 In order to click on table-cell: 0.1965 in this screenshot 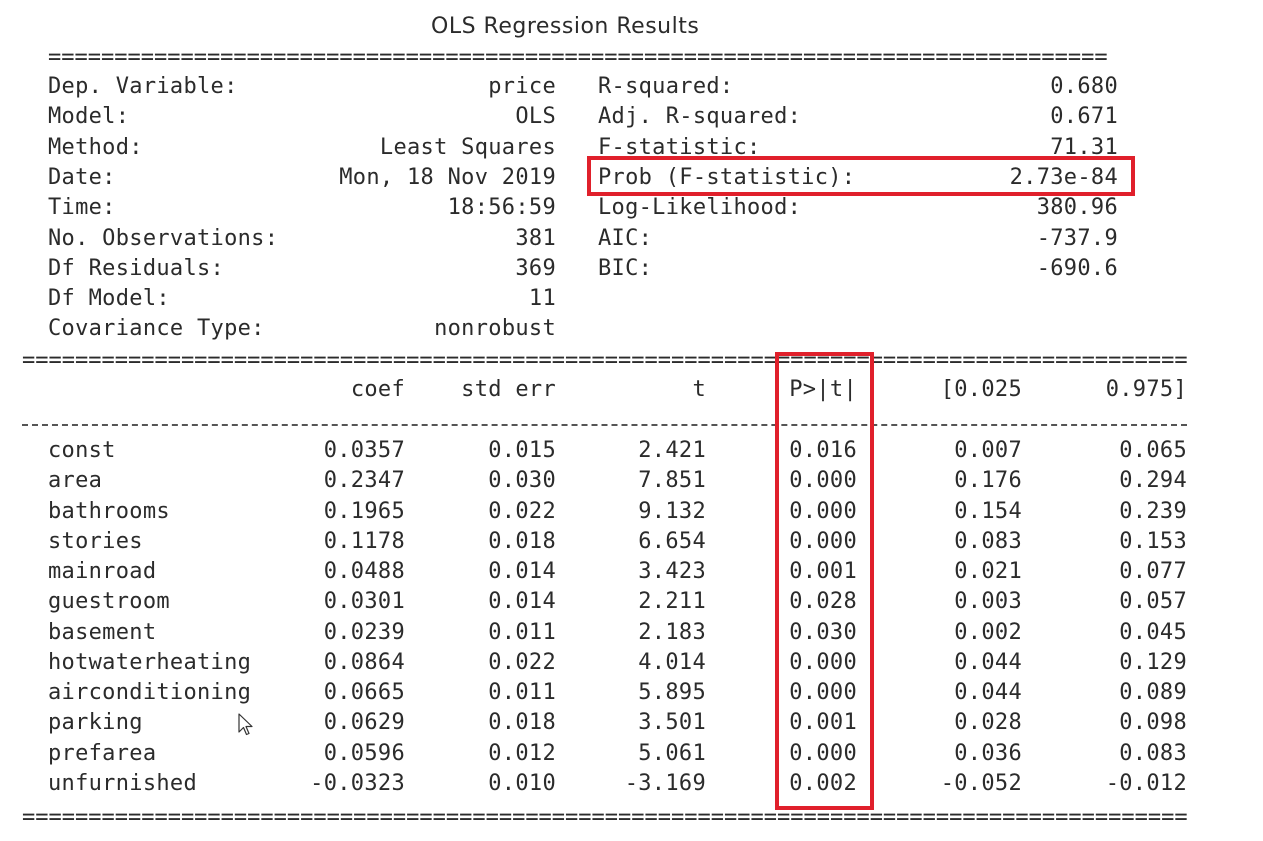, I will do `click(364, 511)`.